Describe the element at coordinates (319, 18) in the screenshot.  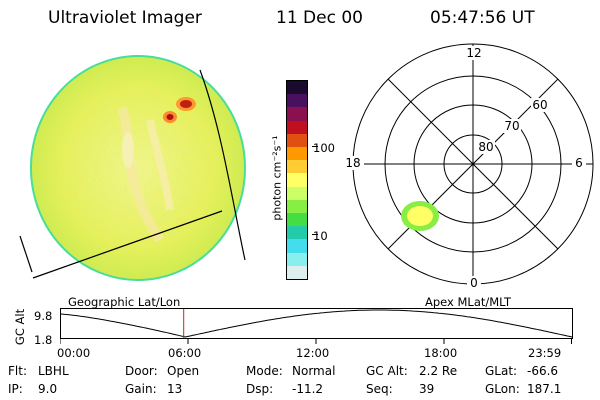
I see `date-label: 11 Dec 00` at that location.